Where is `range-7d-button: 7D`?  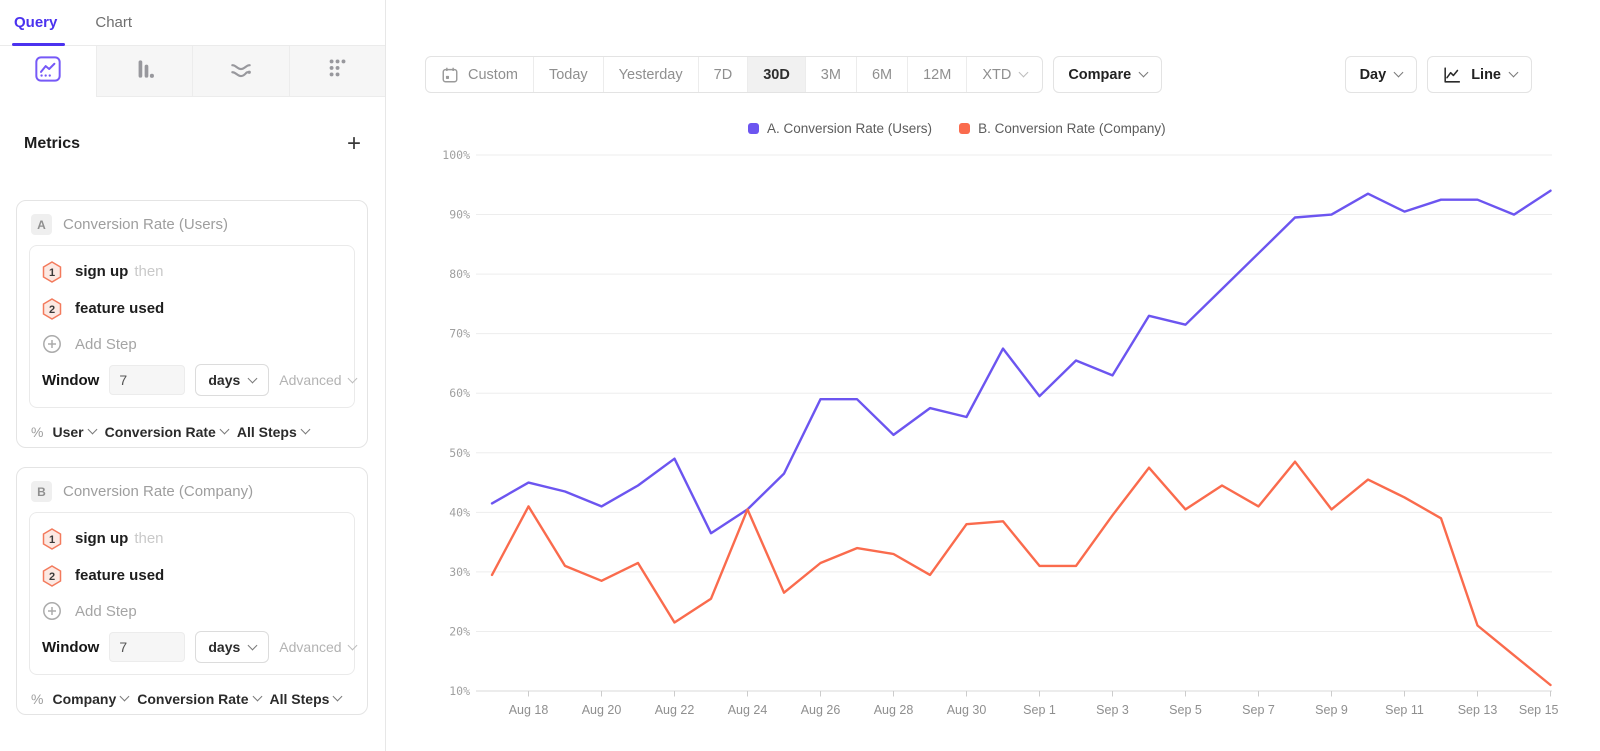
range-7d-button: 7D is located at coordinates (722, 74).